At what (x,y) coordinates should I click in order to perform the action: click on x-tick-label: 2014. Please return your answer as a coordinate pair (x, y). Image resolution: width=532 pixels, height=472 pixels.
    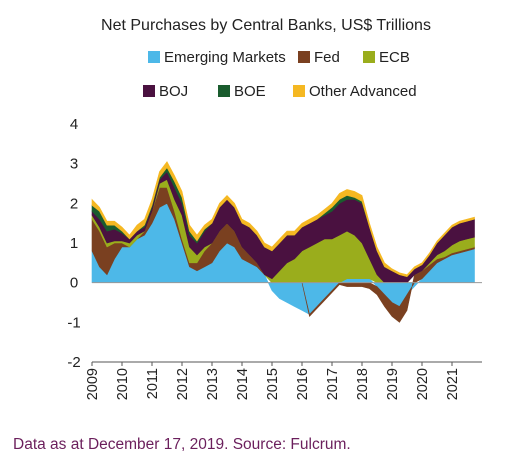
    Looking at the image, I should click on (243, 384).